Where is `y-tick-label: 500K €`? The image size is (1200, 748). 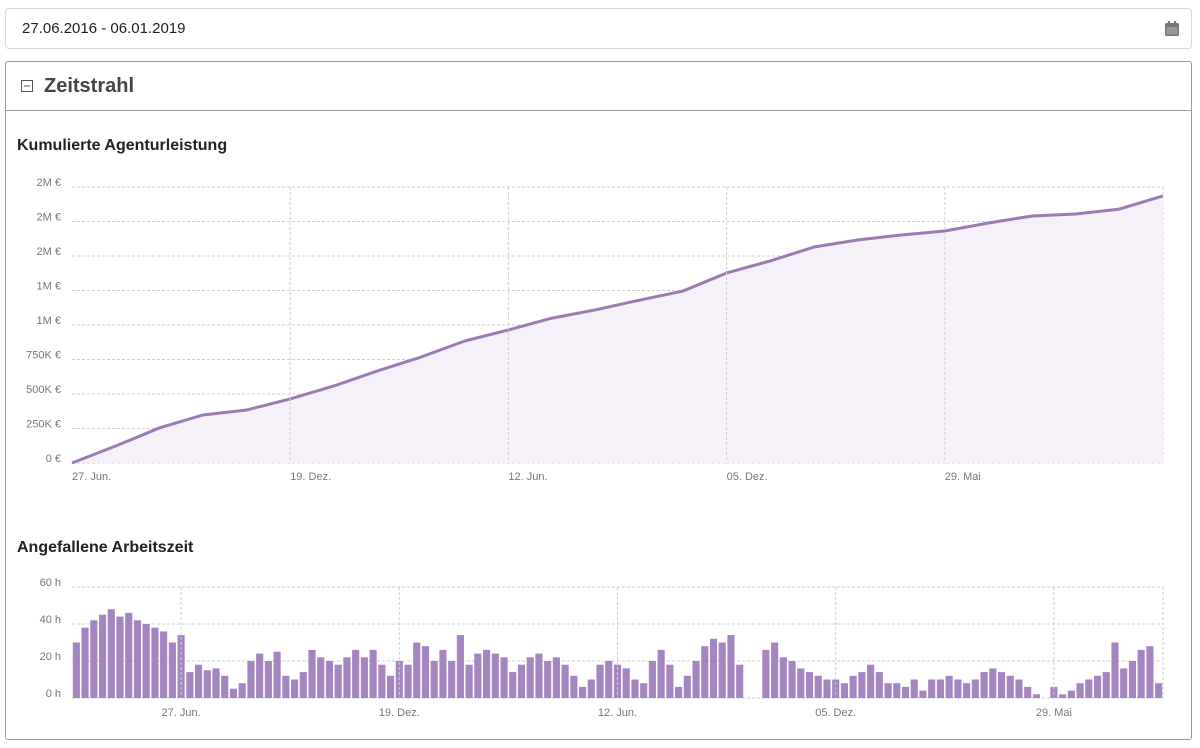 y-tick-label: 500K € is located at coordinates (43, 390).